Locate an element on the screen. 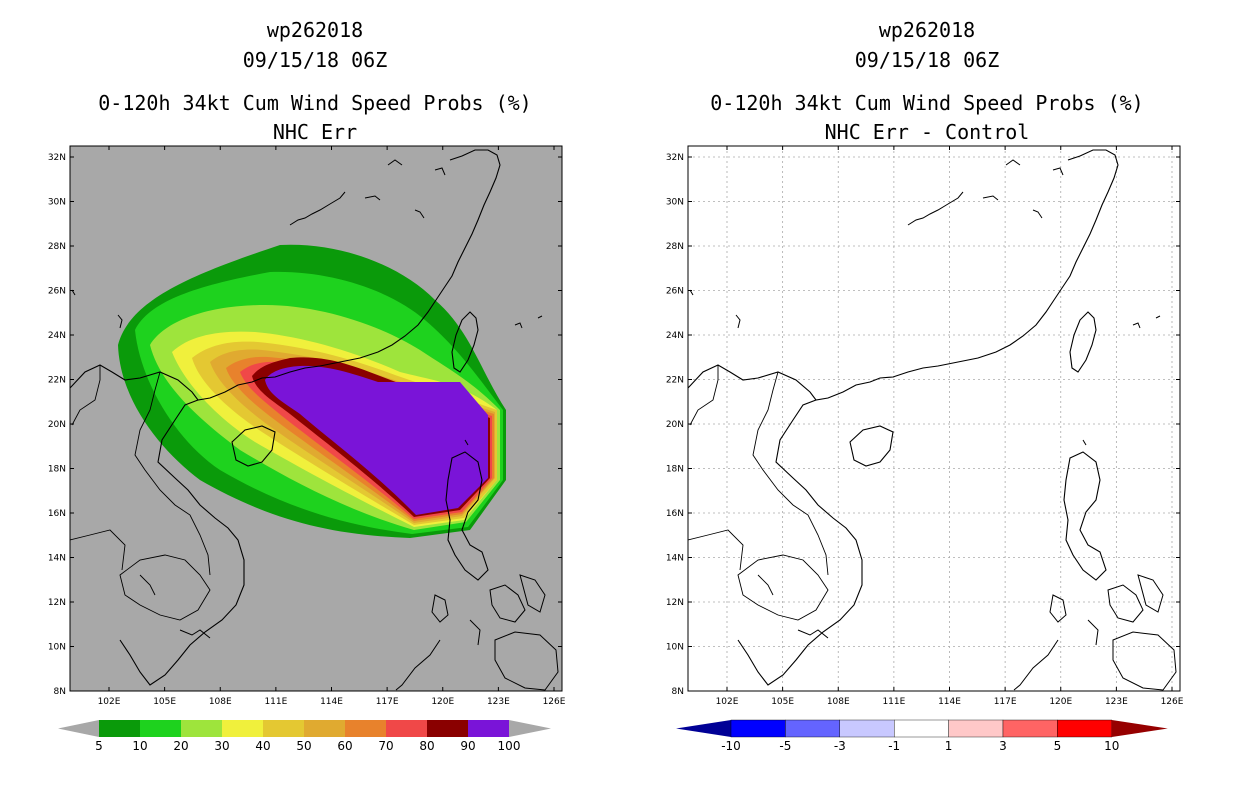  colorbar-label: 40 is located at coordinates (262, 746).